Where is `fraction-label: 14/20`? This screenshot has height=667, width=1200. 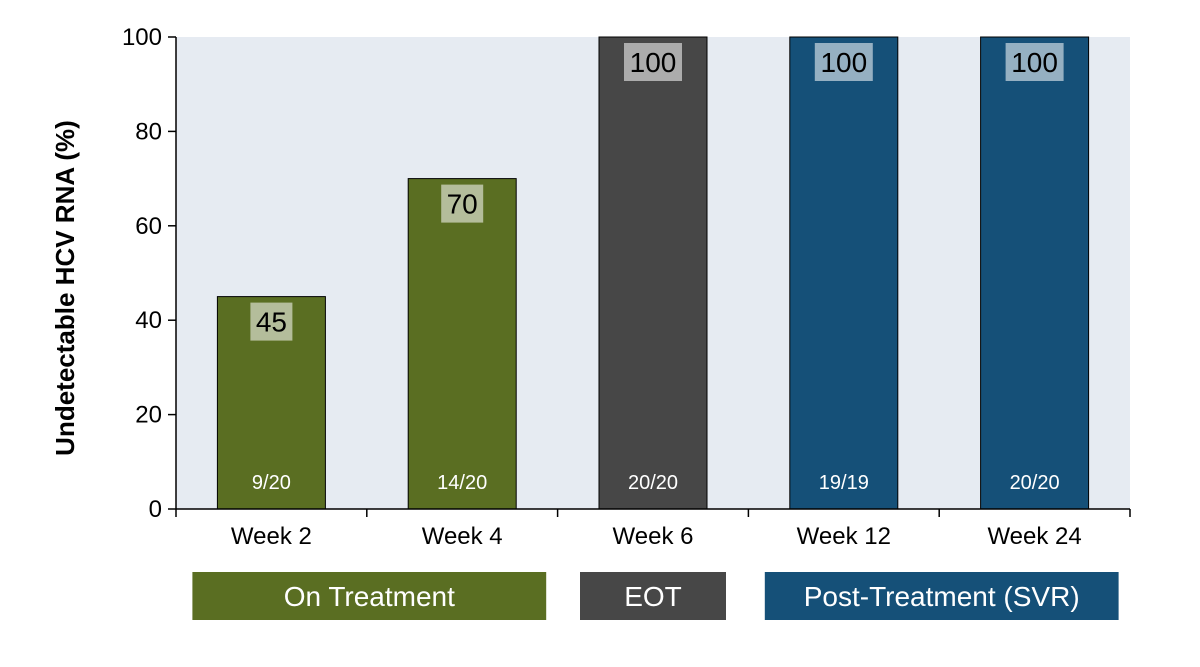
fraction-label: 14/20 is located at coordinates (462, 483).